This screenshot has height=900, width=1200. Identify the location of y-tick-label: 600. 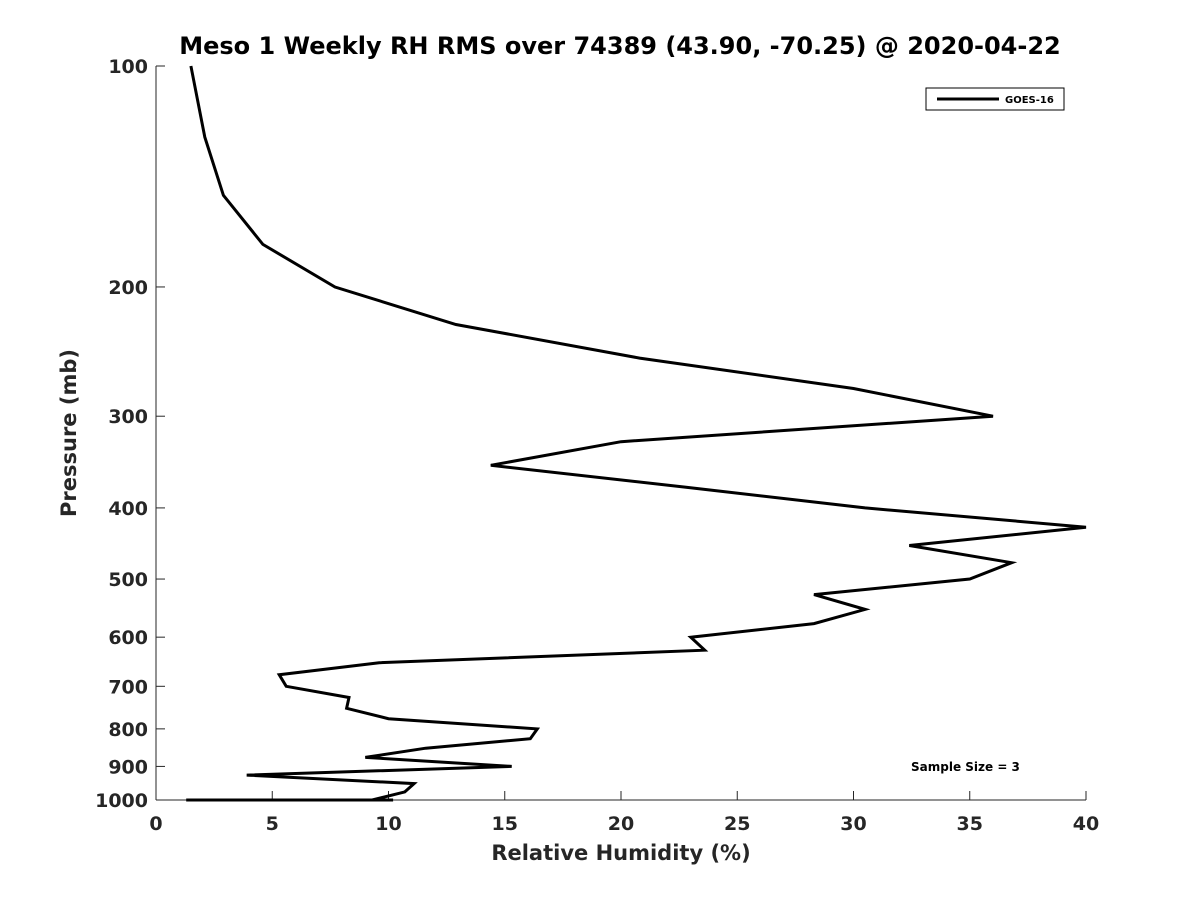
(128, 638).